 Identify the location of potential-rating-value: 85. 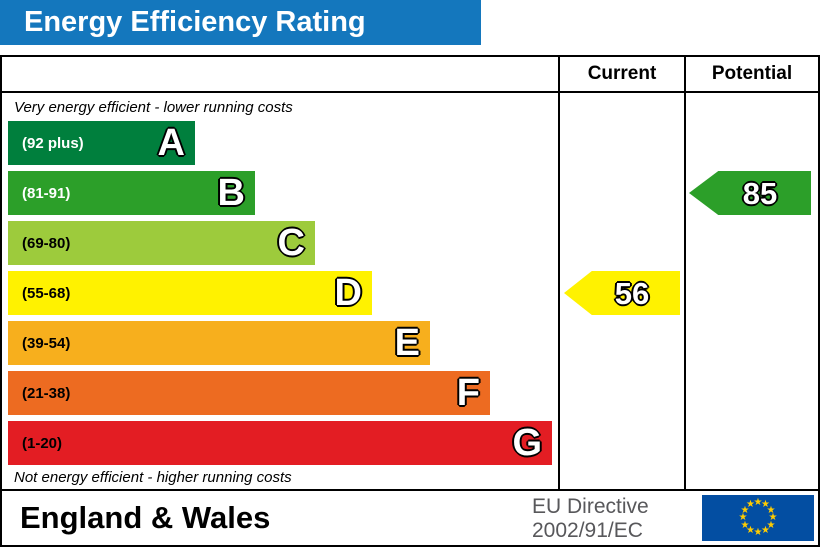
(760, 193).